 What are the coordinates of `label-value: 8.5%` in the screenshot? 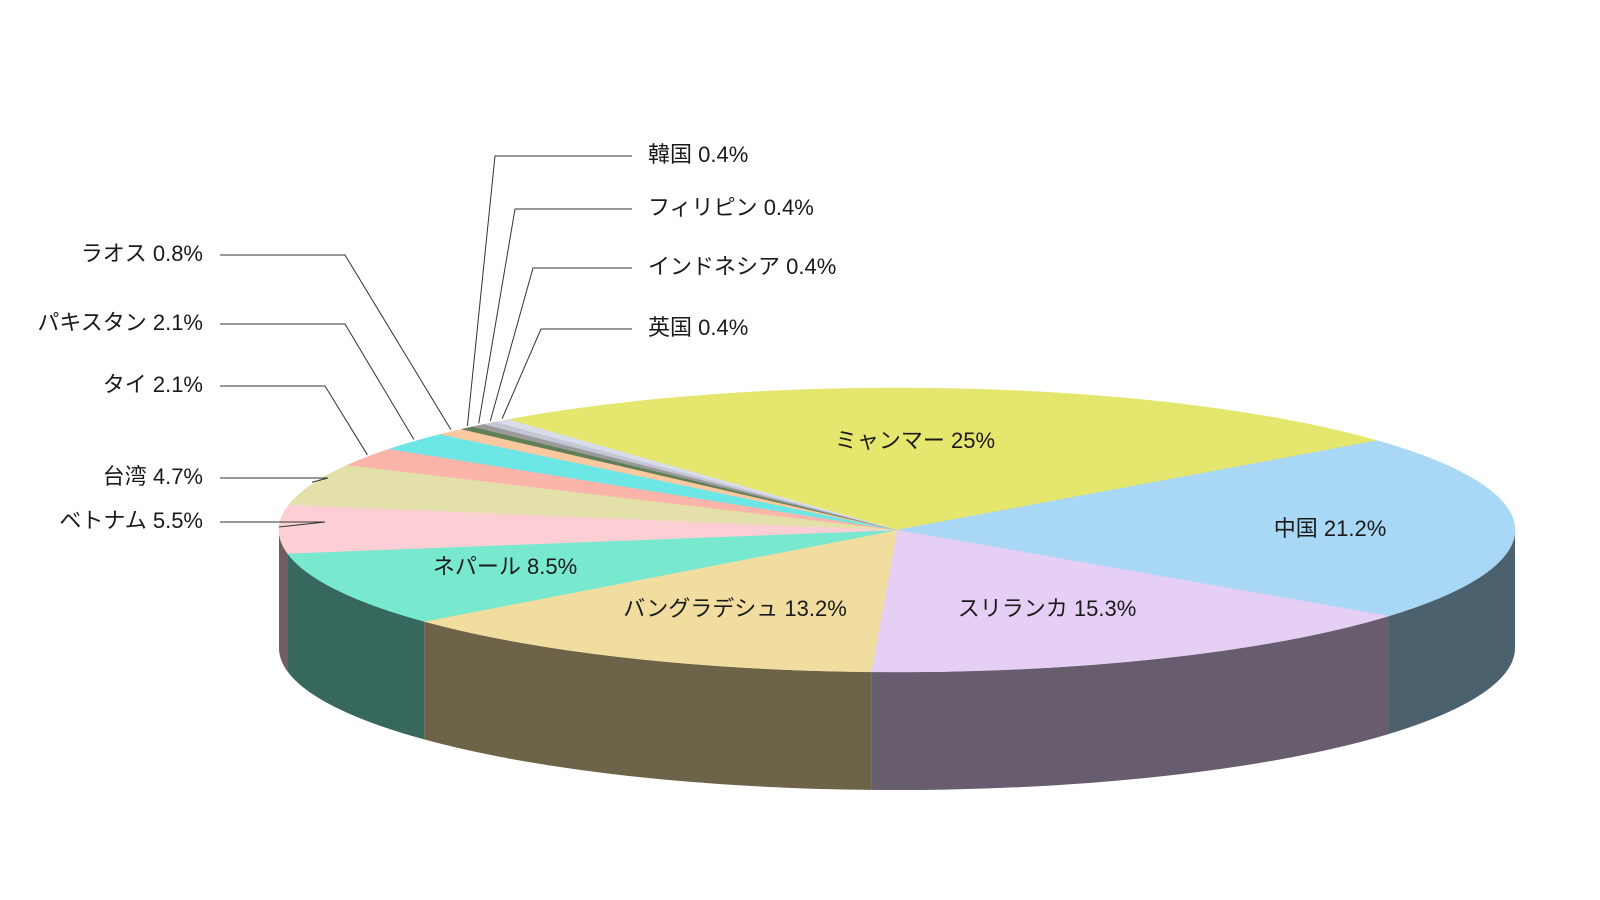 It's located at (552, 566).